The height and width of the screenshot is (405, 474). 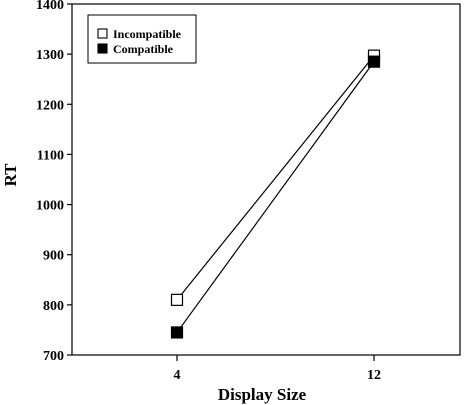 I want to click on legend-label: Compatible, so click(x=143, y=49).